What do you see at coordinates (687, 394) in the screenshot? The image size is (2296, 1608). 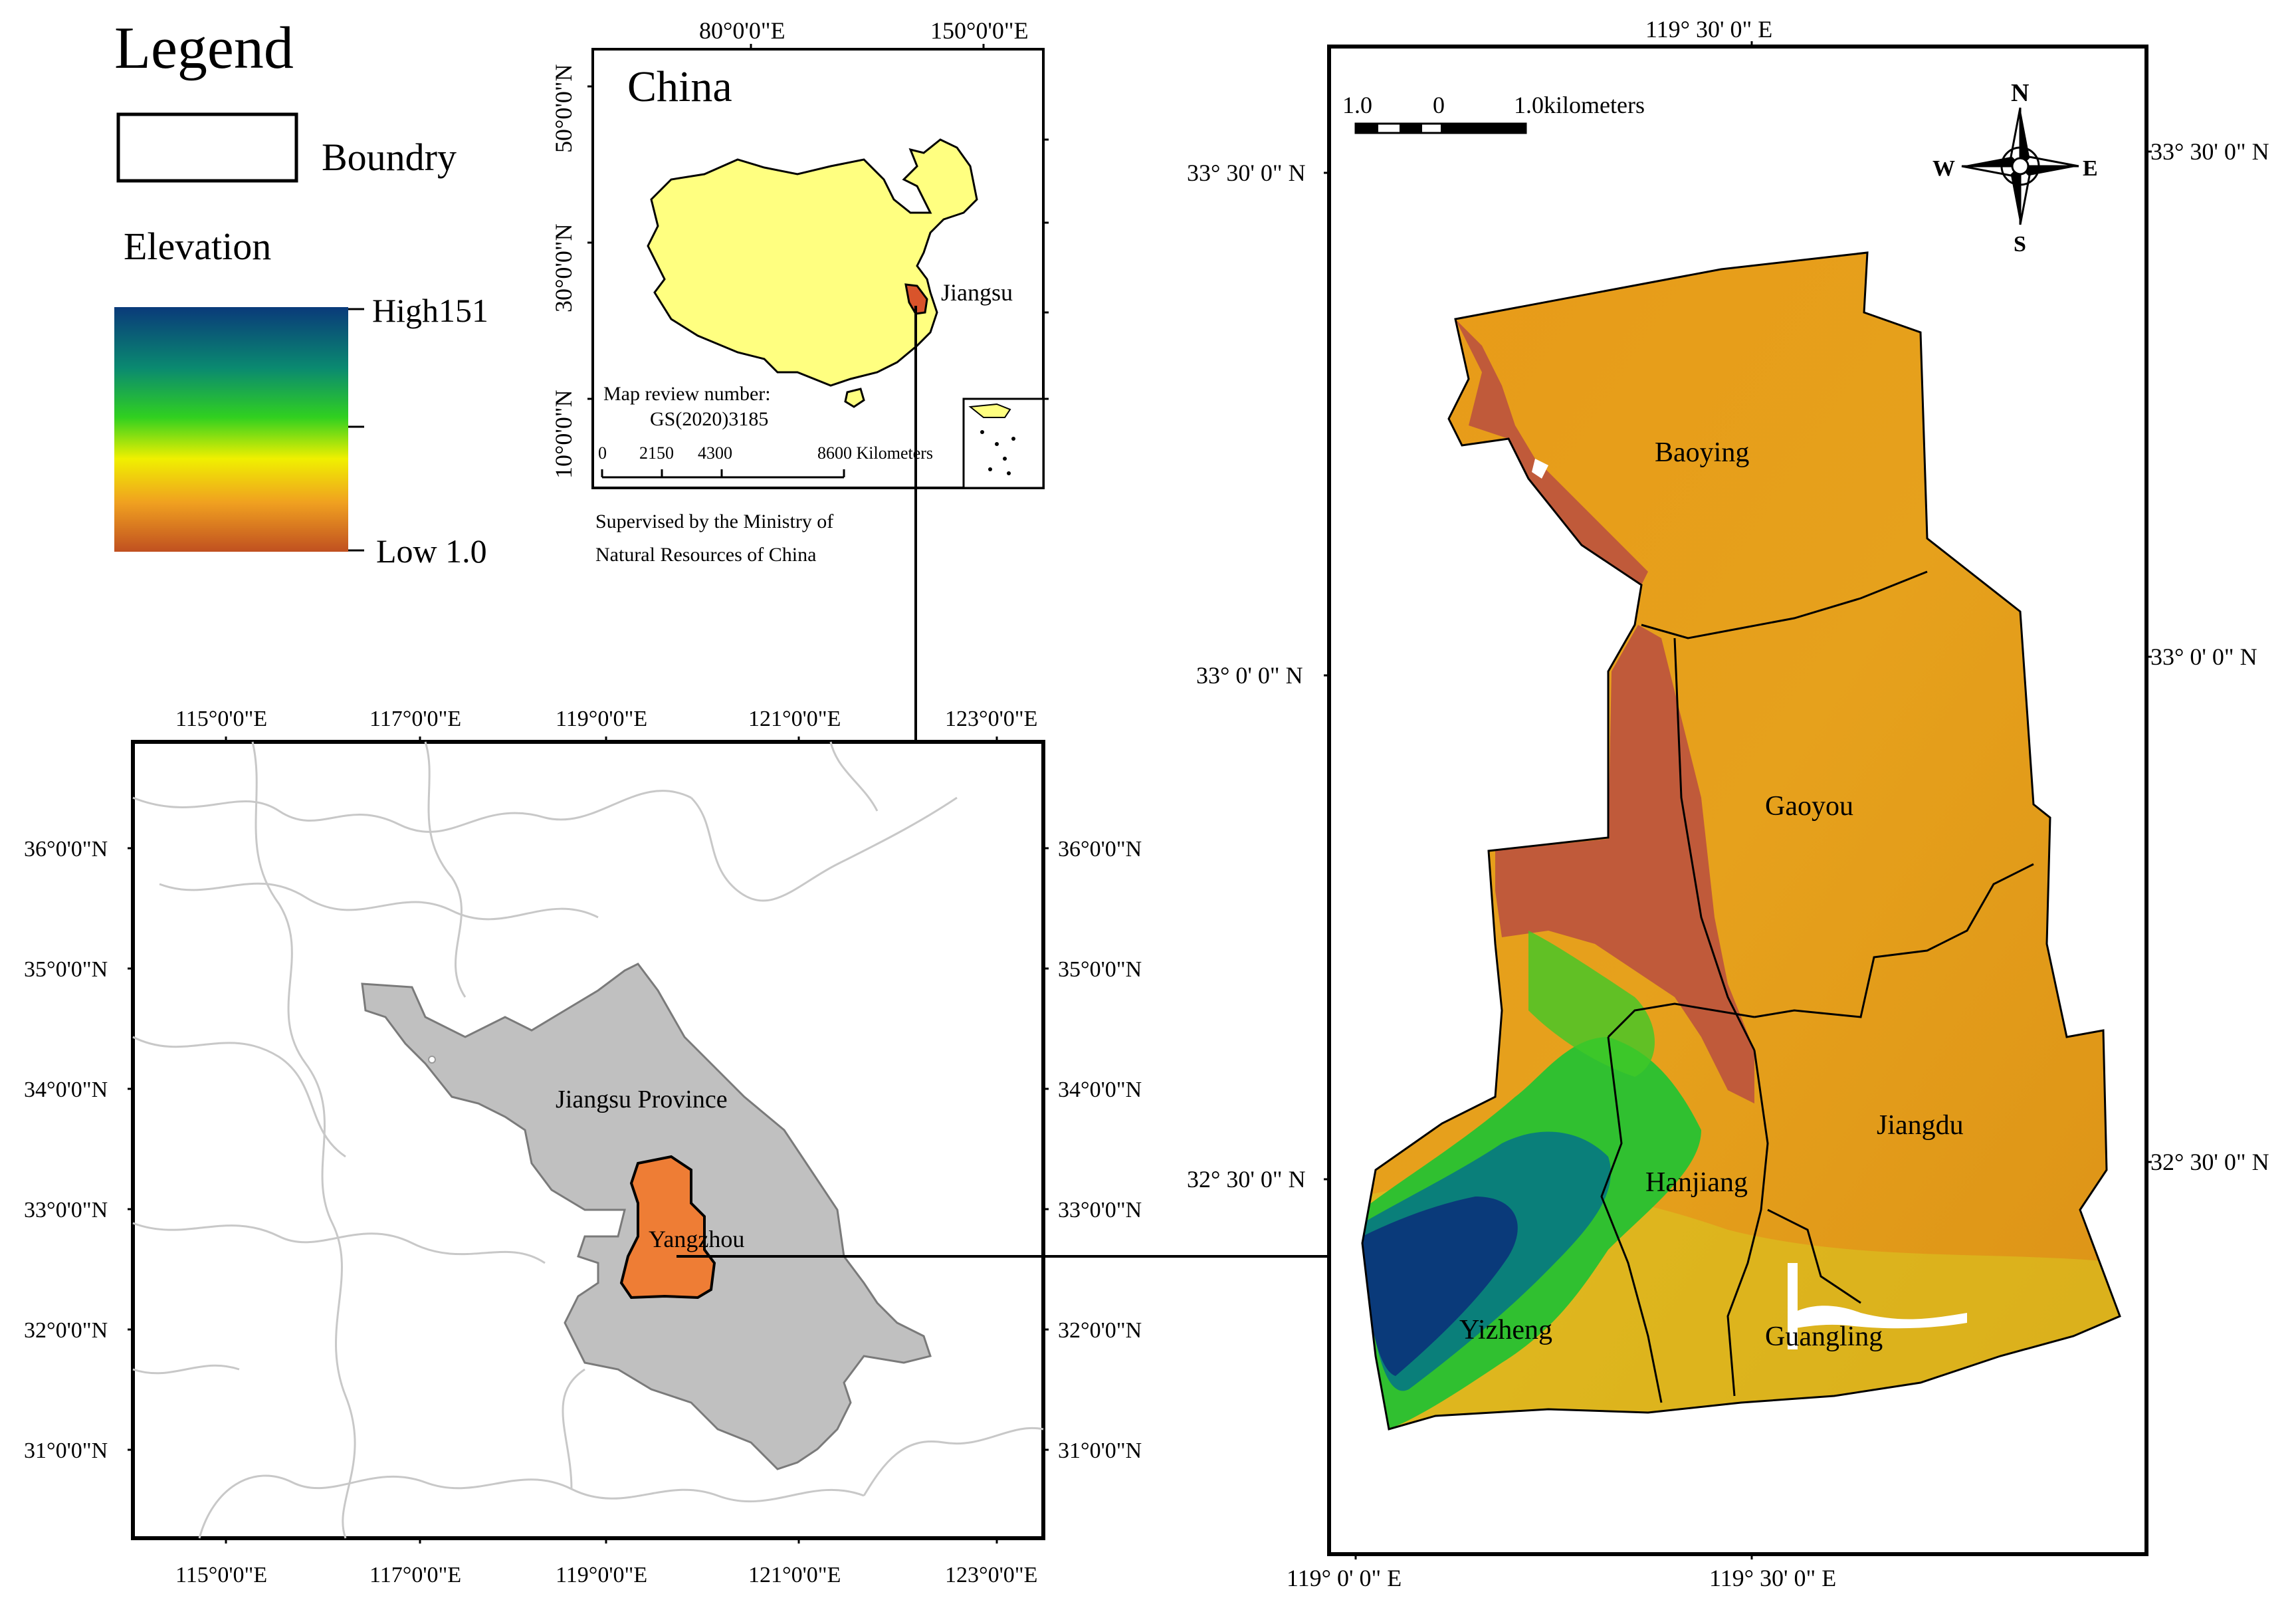 I see `review-number-line1: Map review number:` at bounding box center [687, 394].